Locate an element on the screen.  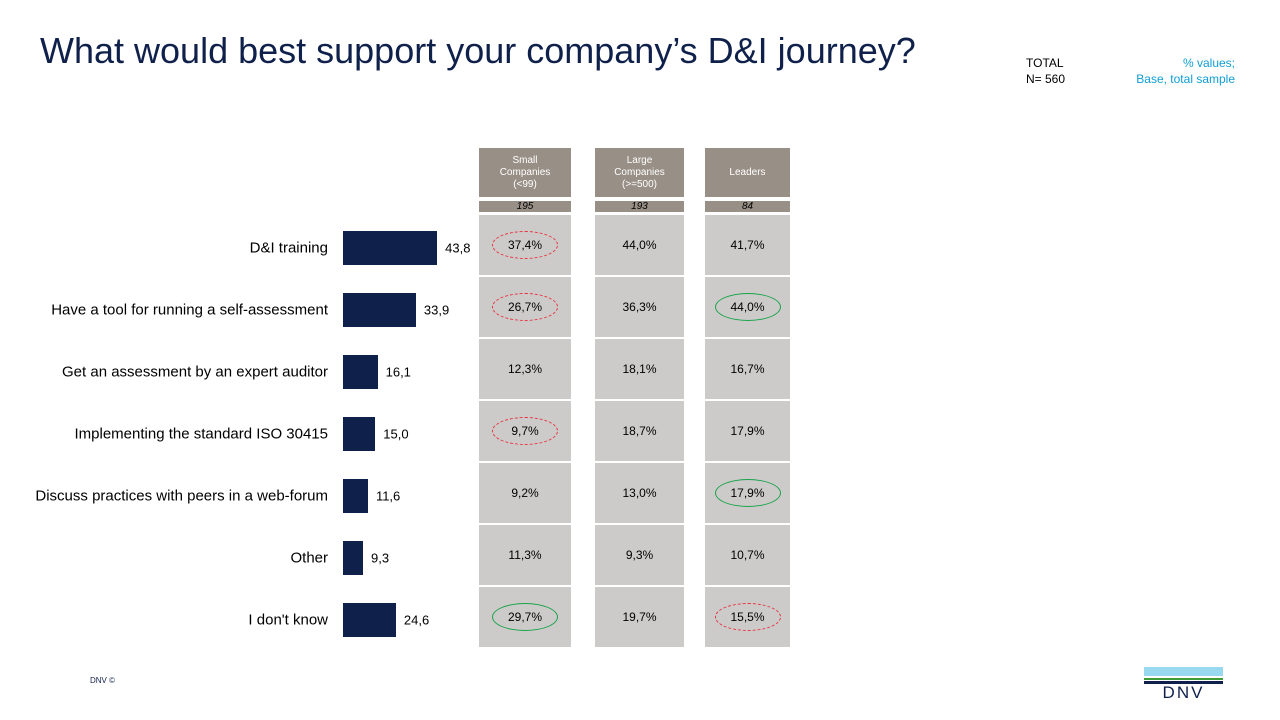
note-line1: % values; is located at coordinates (1208, 63).